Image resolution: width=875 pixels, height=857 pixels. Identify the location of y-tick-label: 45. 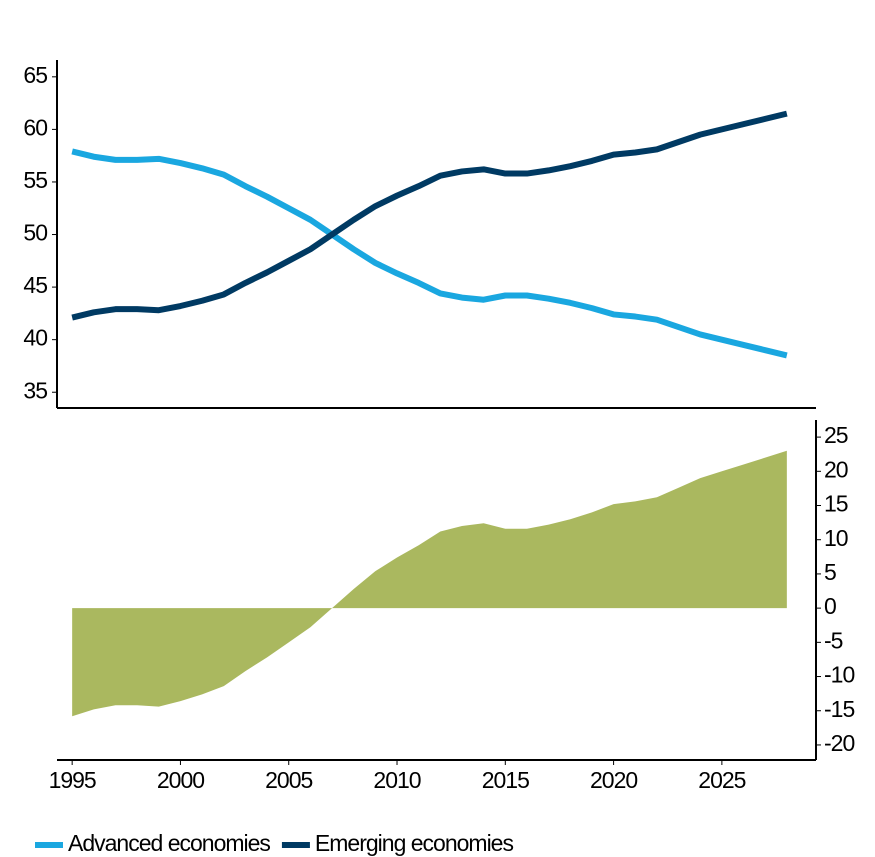
(35, 285).